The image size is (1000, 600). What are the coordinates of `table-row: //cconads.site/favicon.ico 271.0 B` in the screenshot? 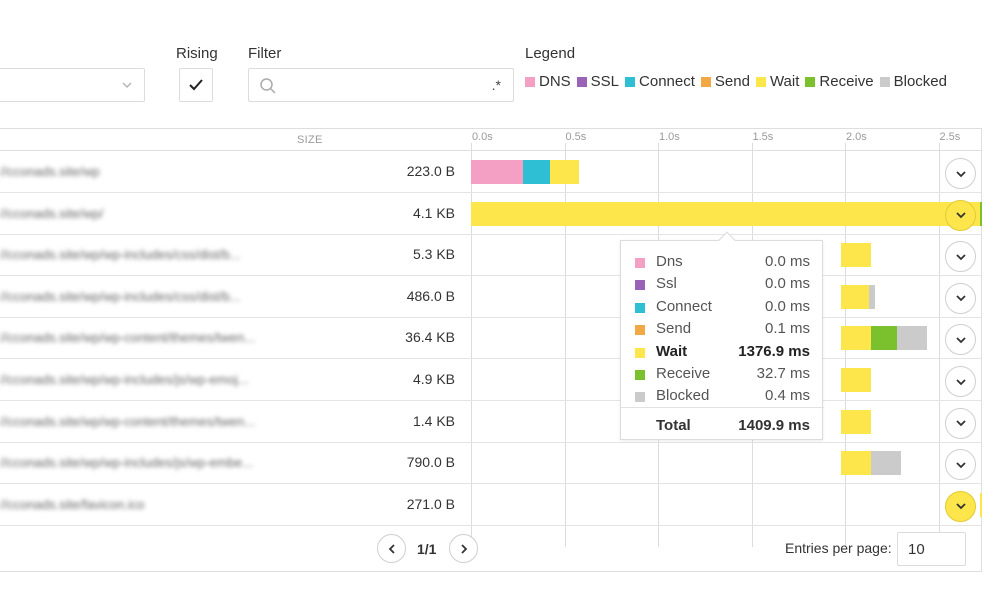 It's located at (491, 505).